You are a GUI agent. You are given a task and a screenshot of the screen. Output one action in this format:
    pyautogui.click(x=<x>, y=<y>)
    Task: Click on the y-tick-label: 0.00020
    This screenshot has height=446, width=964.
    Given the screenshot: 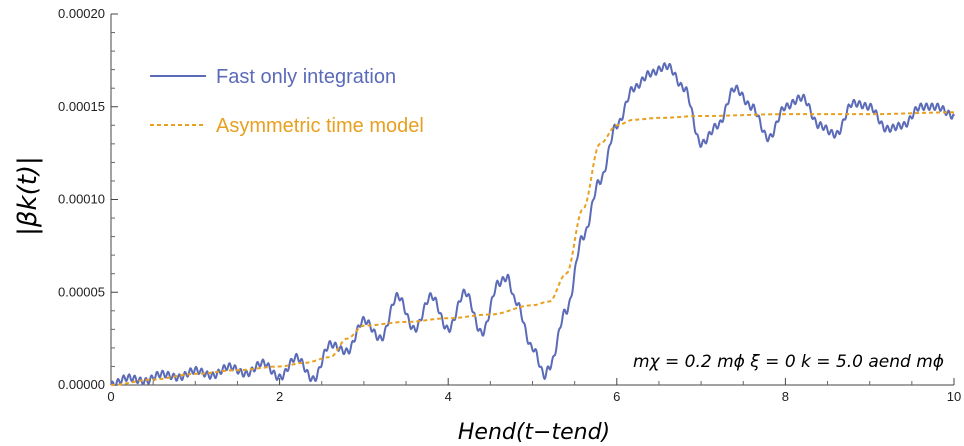 What is the action you would take?
    pyautogui.click(x=81, y=13)
    